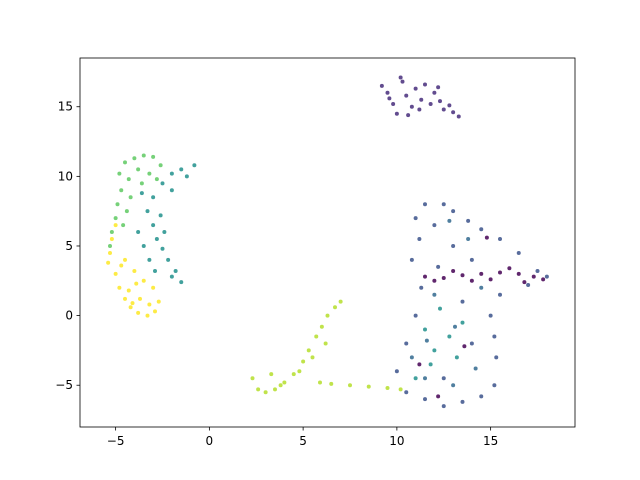  Describe the element at coordinates (65, 107) in the screenshot. I see `y-tick-label: 15` at that location.